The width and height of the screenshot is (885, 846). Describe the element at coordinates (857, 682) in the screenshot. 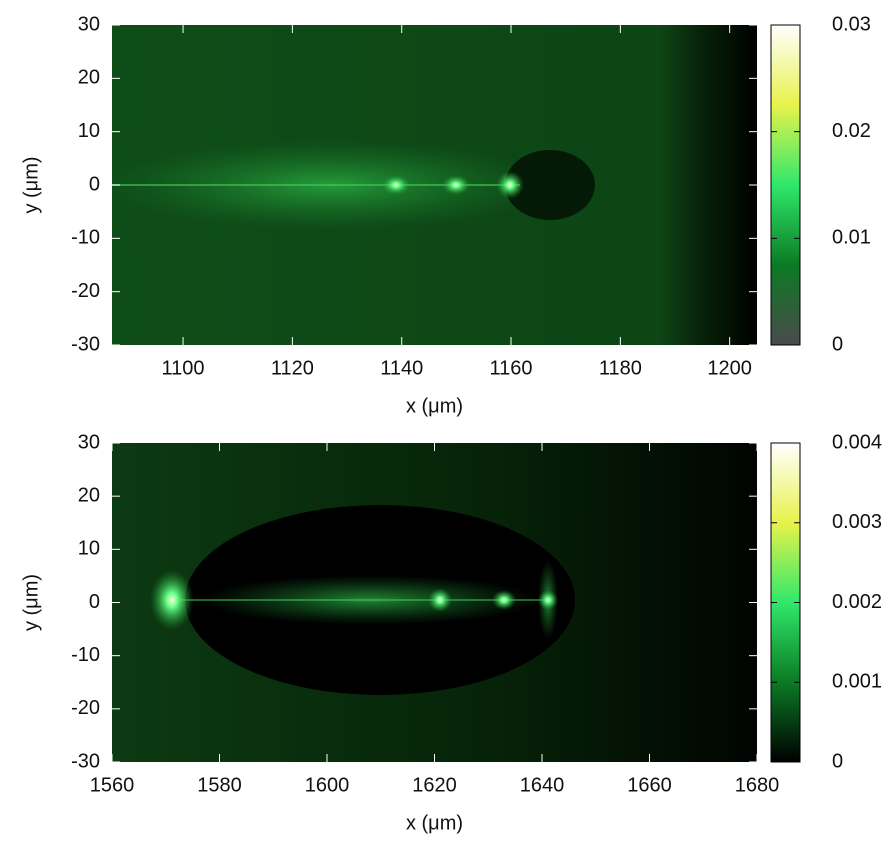

I see `colorbar-tick-label: 0.001` at that location.